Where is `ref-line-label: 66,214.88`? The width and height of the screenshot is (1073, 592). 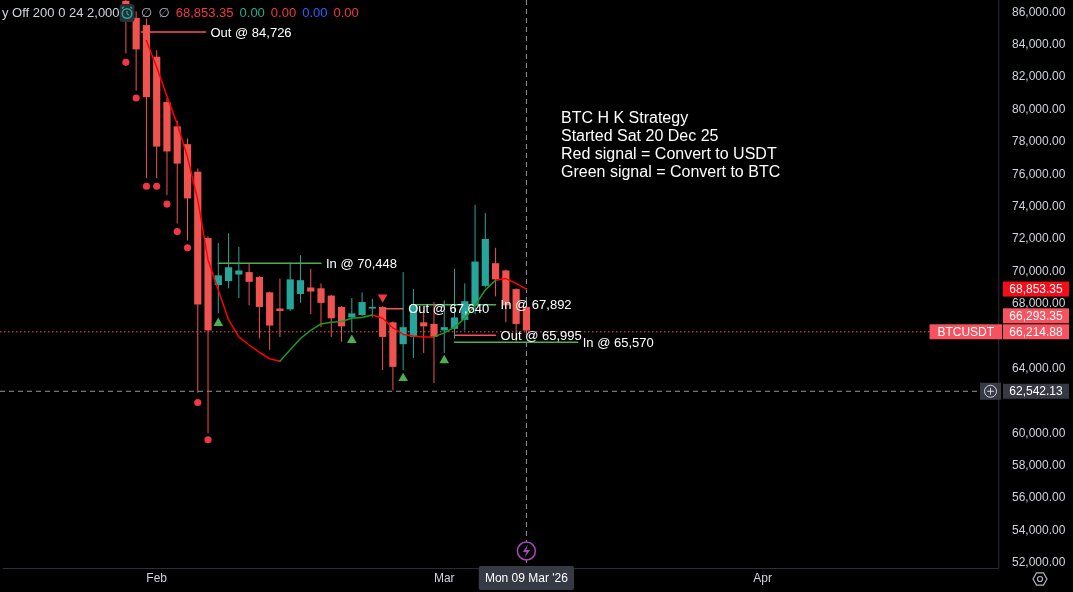 ref-line-label: 66,214.88 is located at coordinates (1036, 331).